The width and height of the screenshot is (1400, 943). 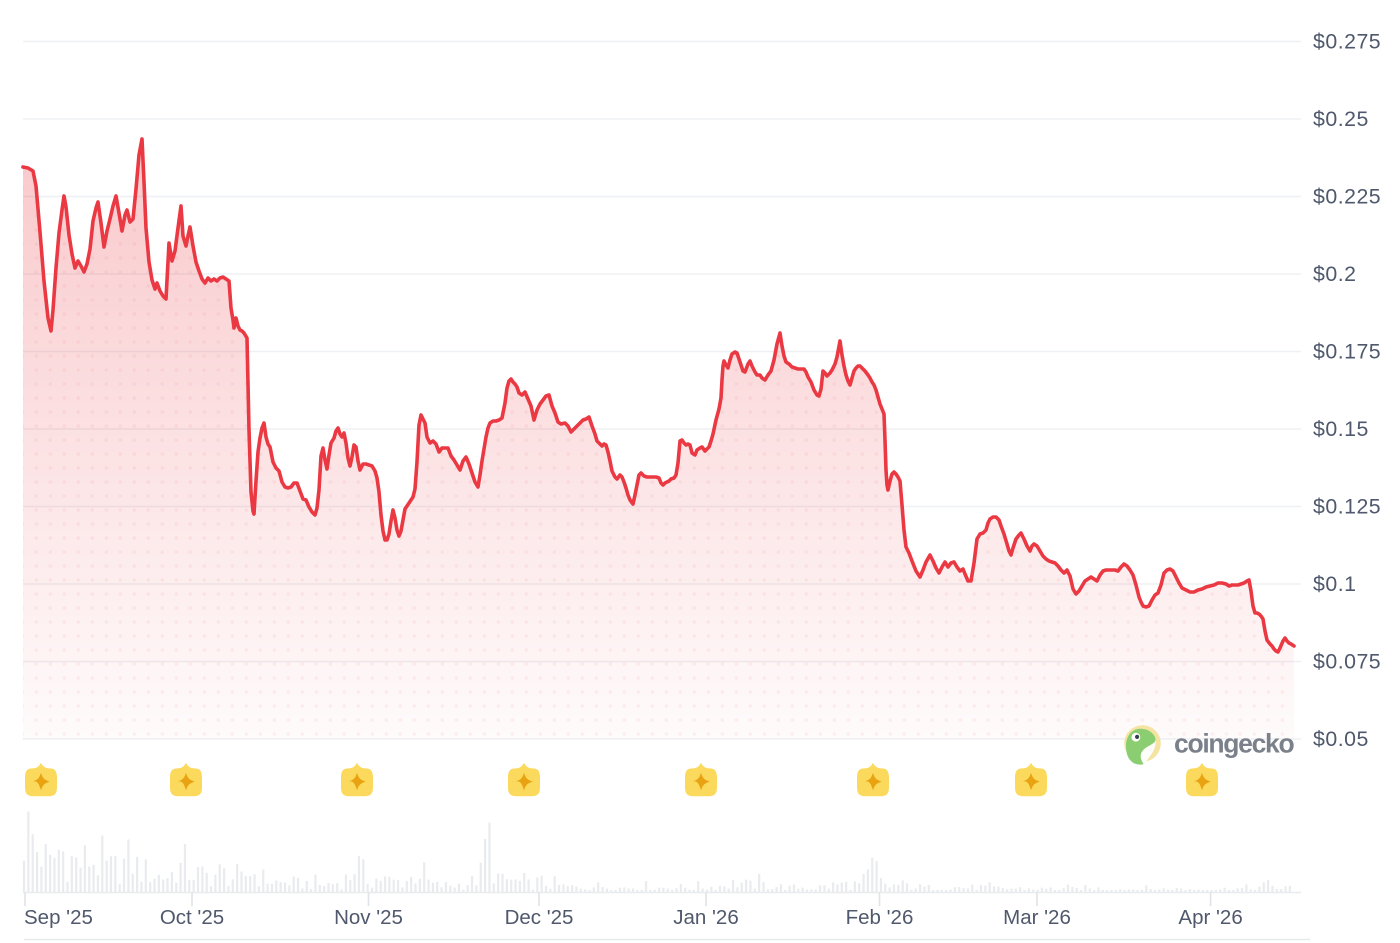 What do you see at coordinates (1210, 917) in the screenshot?
I see `svg-text: Apr '26` at bounding box center [1210, 917].